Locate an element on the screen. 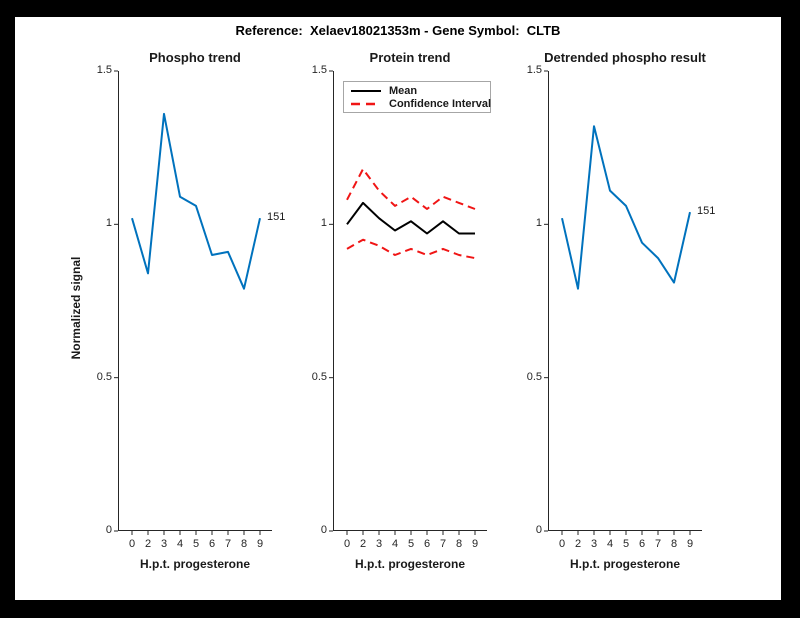 This screenshot has height=618, width=800. plot-title: Phospho trend is located at coordinates (195, 57).